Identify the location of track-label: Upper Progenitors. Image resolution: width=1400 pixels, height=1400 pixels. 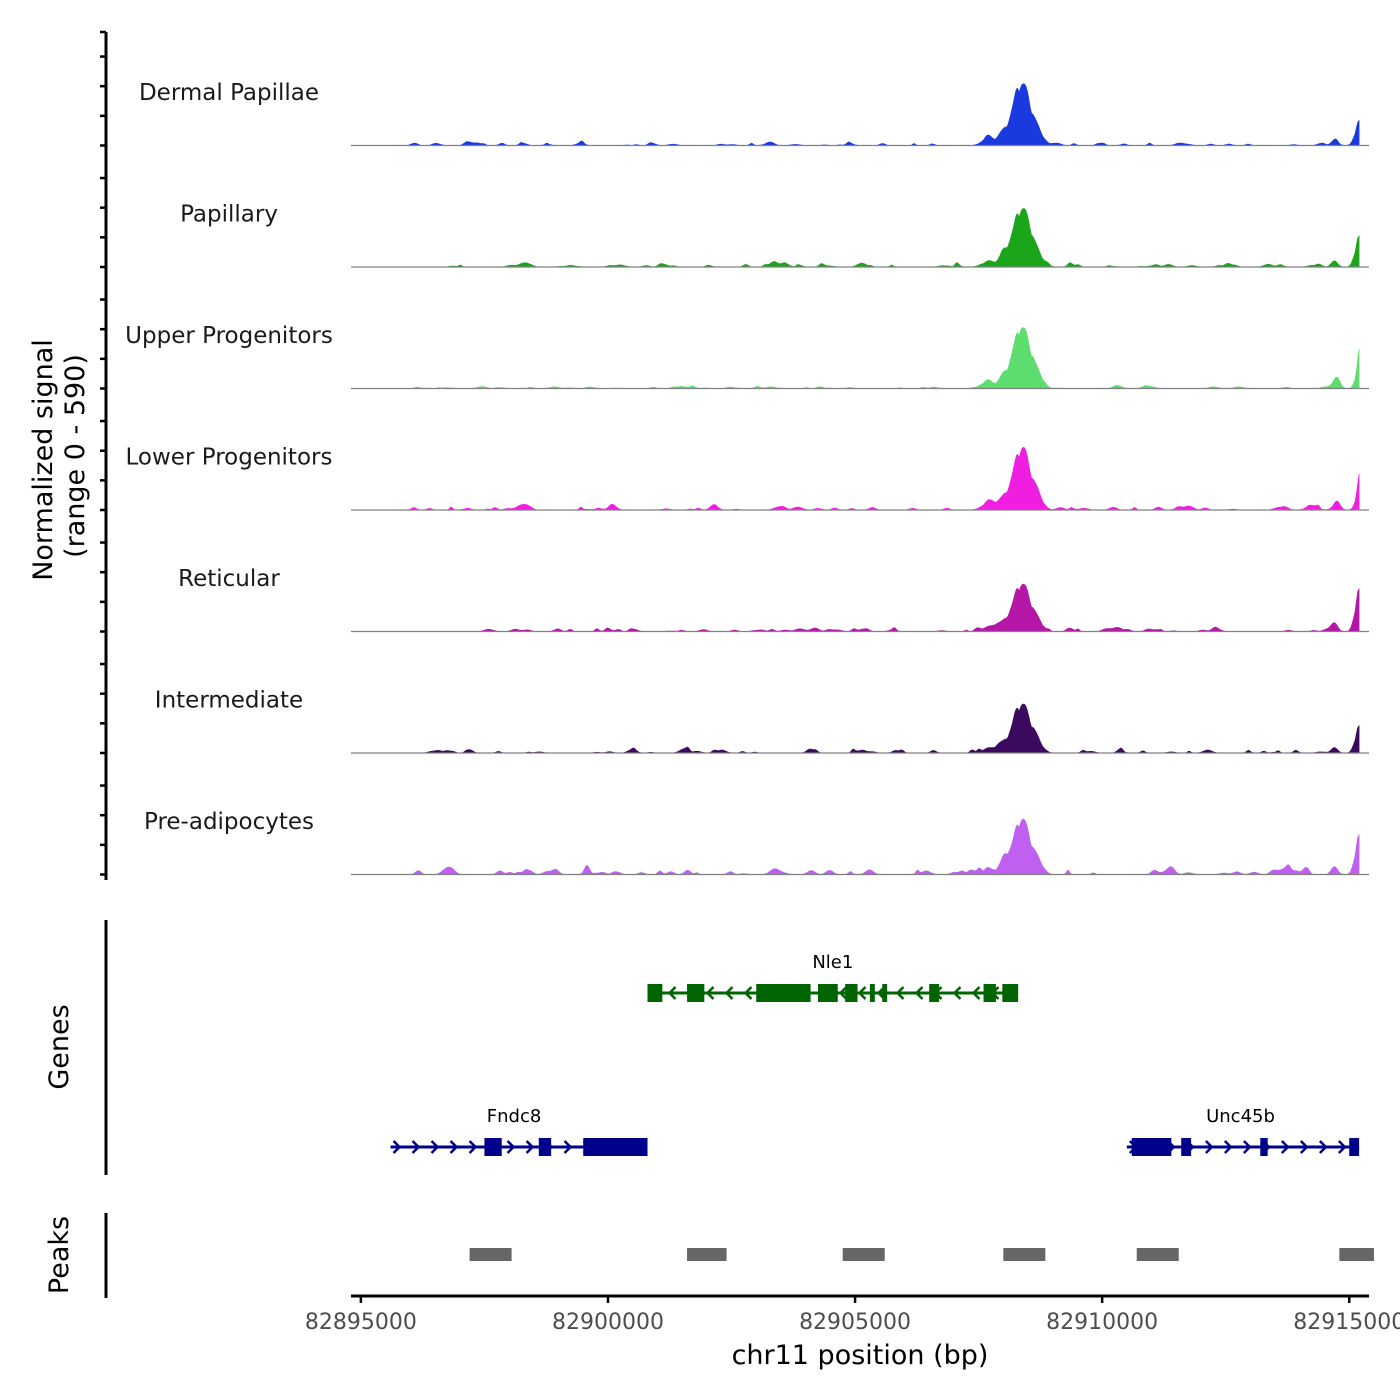
(229, 336).